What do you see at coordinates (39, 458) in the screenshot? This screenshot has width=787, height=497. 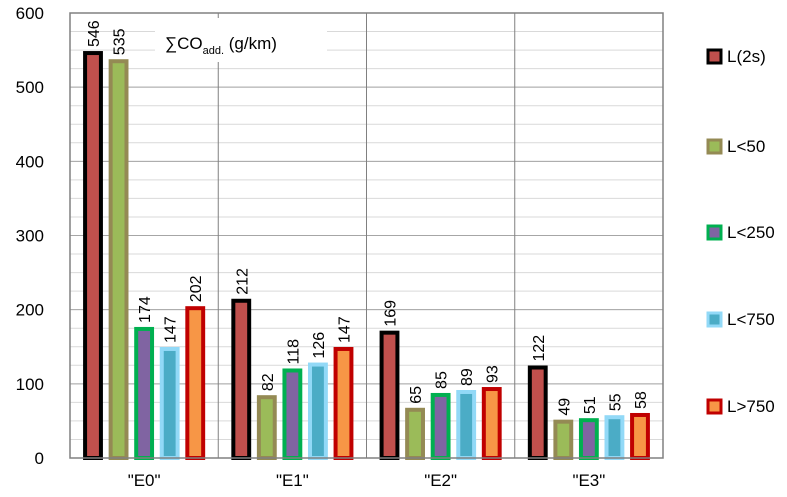 I see `y-tick-label: 0` at bounding box center [39, 458].